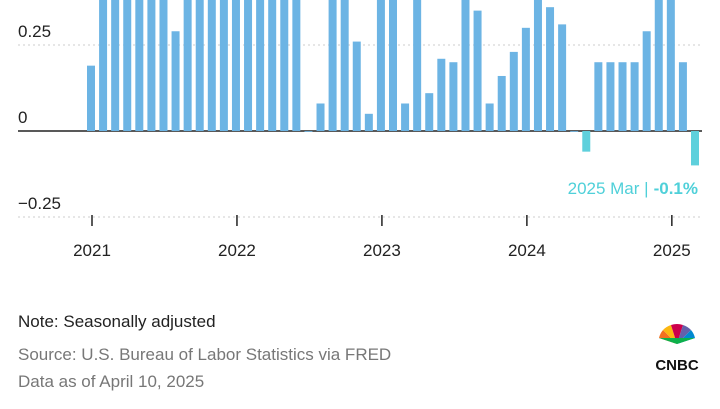 Image resolution: width=720 pixels, height=409 pixels. I want to click on note: Note: Seasonally adjusted, so click(117, 321).